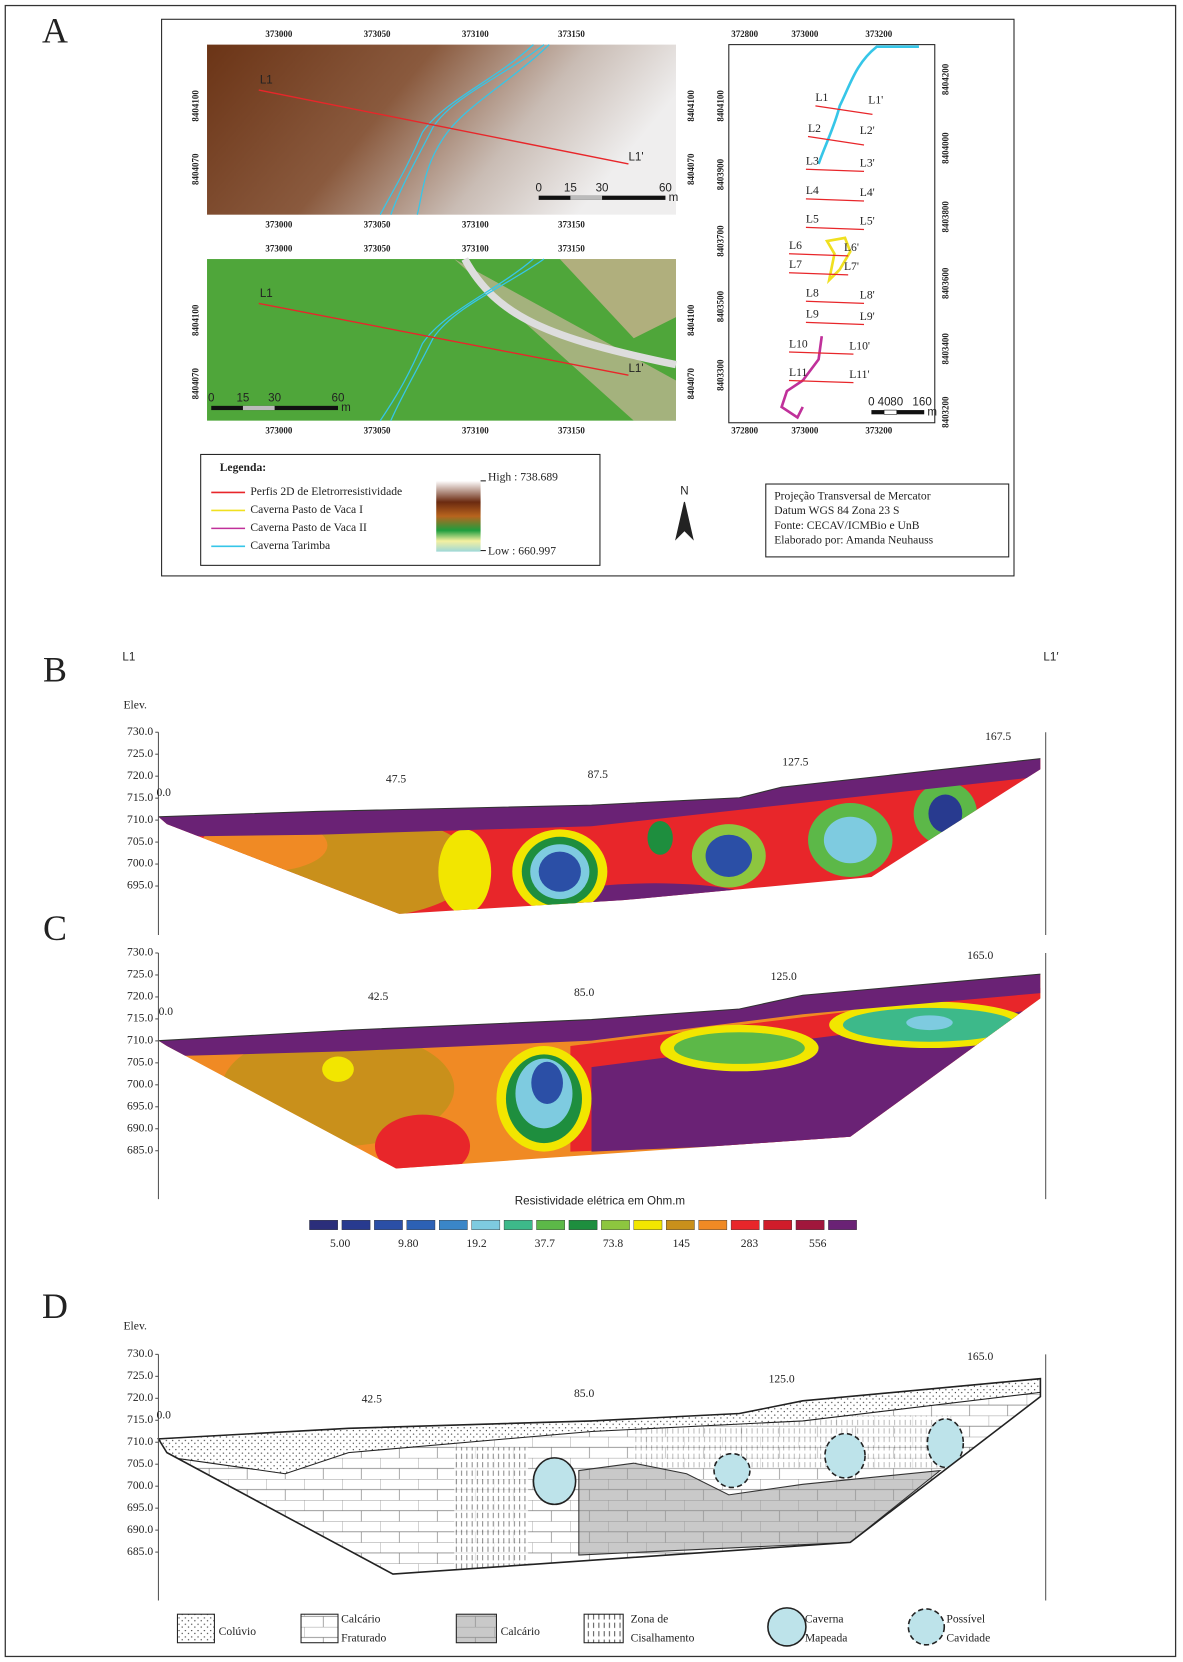 This screenshot has height=1662, width=1183. What do you see at coordinates (998, 736) in the screenshot?
I see `distance-label: 167.5` at bounding box center [998, 736].